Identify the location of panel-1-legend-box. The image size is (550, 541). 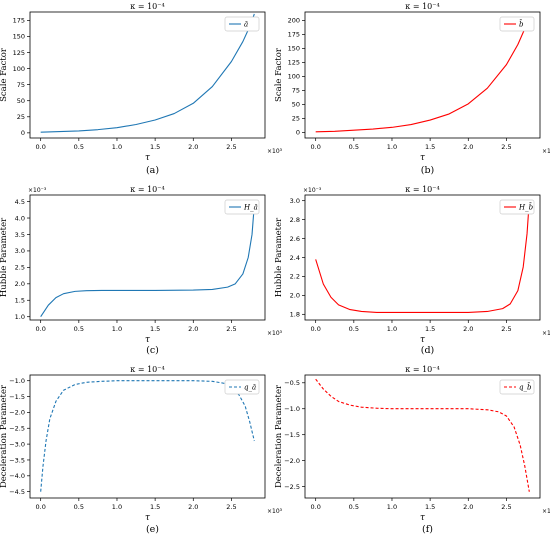
(242, 24).